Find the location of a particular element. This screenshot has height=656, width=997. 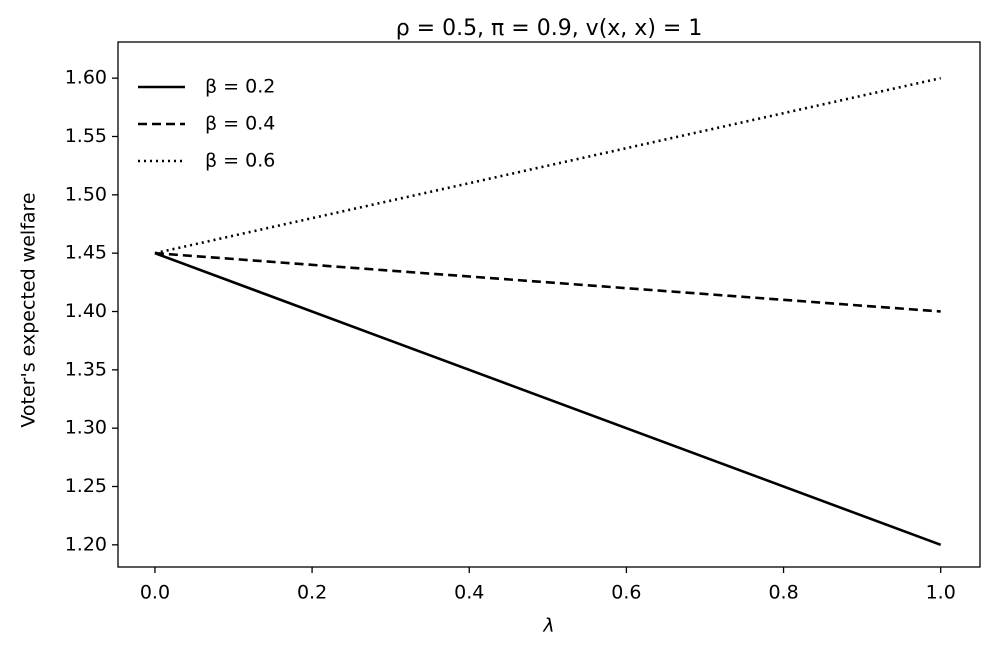

y-tick-label: 1.55 is located at coordinates (86, 136).